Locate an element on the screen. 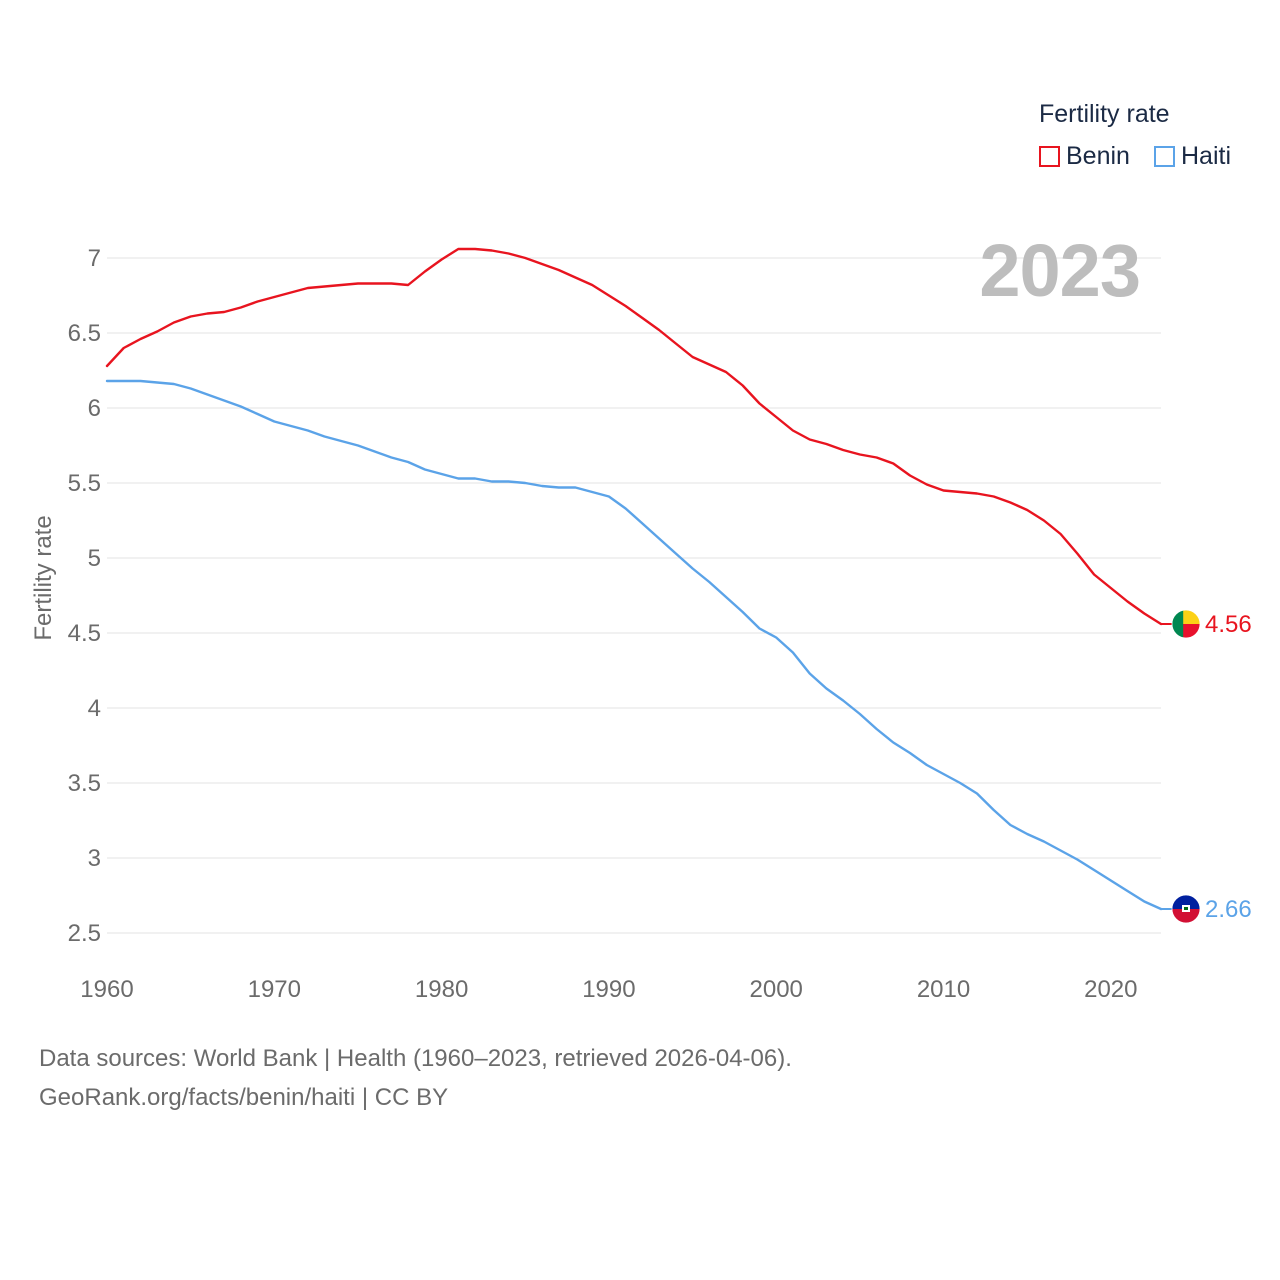 Image resolution: width=1280 pixels, height=1280 pixels. end-markers: 4.56 2.66 is located at coordinates (1206, 766).